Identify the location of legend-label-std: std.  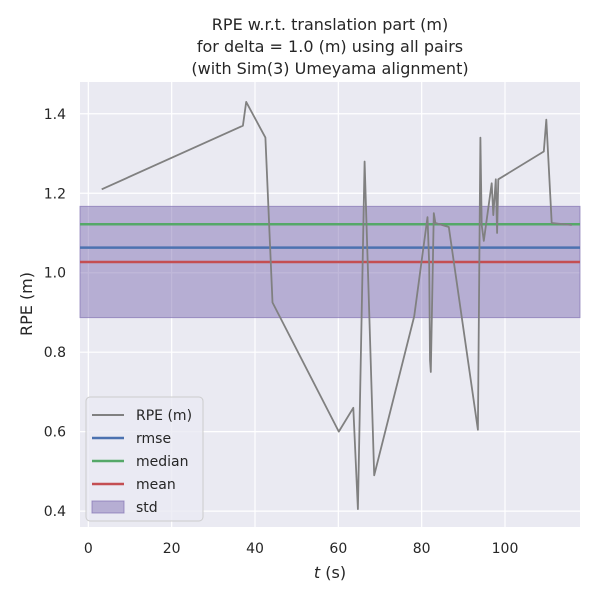
(147, 508).